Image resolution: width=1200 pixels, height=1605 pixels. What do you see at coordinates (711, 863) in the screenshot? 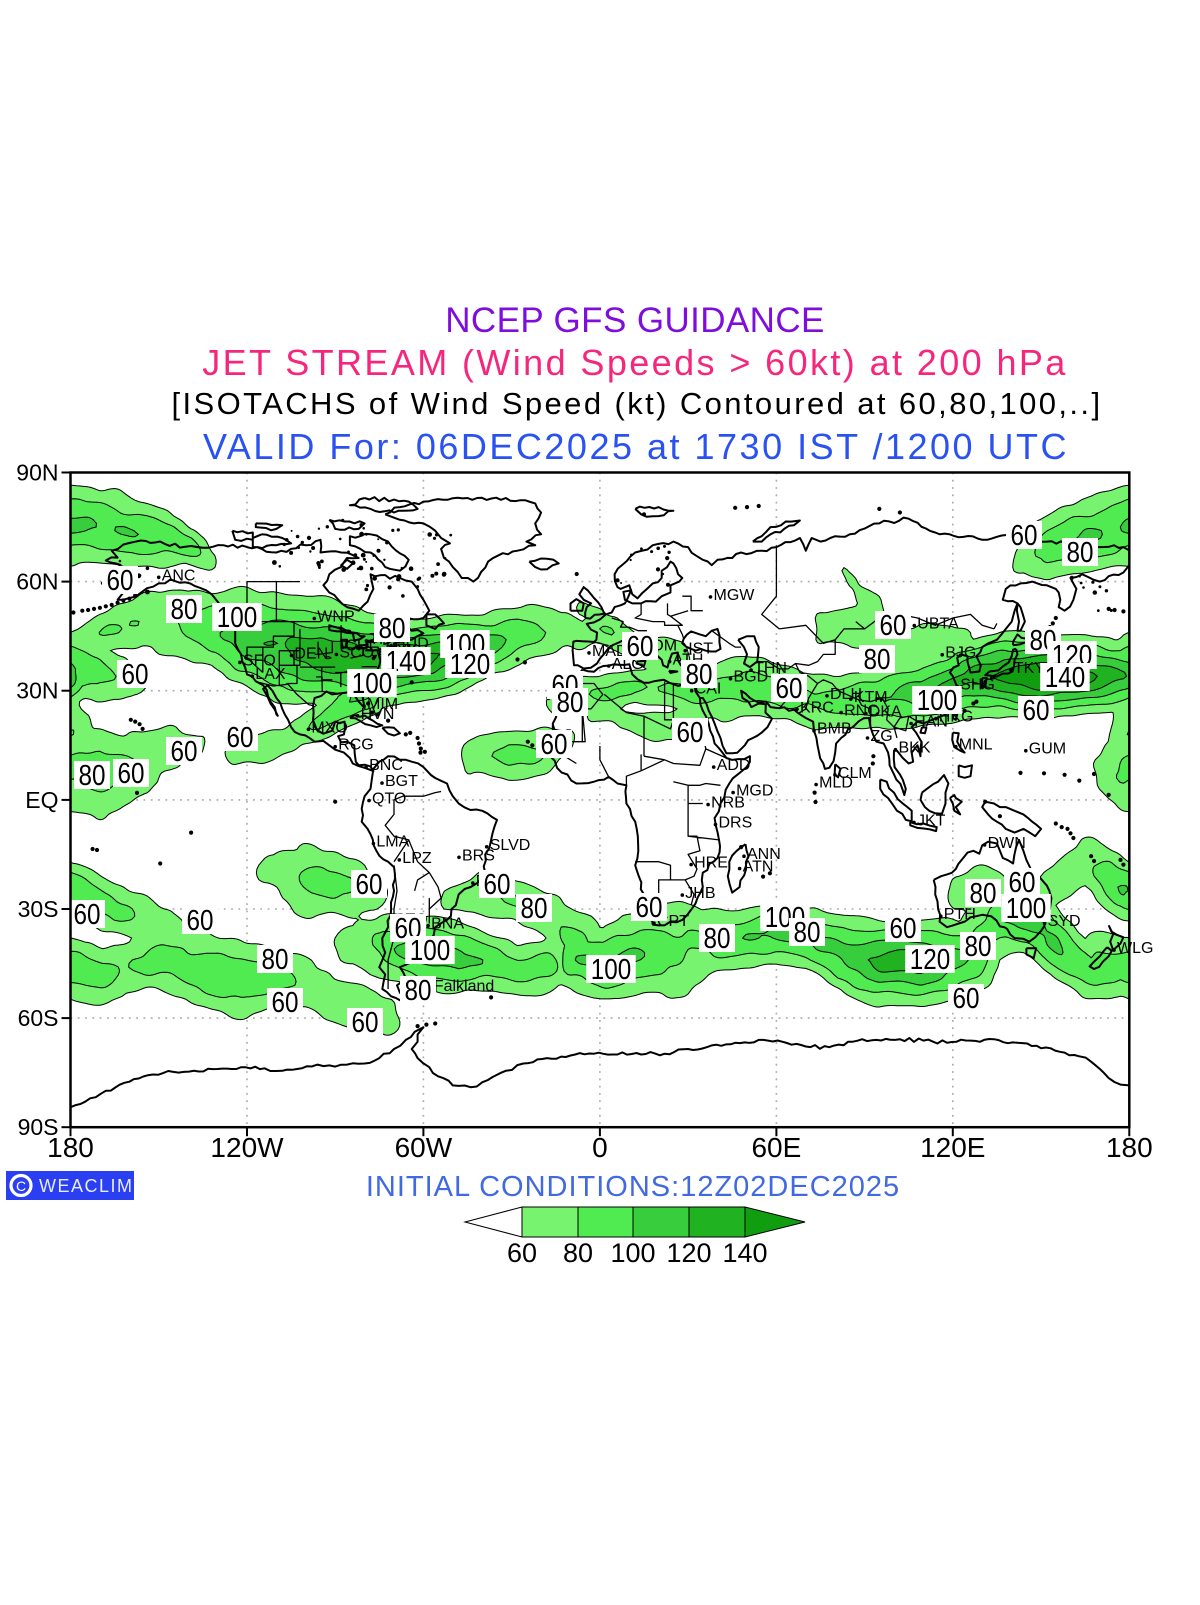
I see `svg-text: HRE` at bounding box center [711, 863].